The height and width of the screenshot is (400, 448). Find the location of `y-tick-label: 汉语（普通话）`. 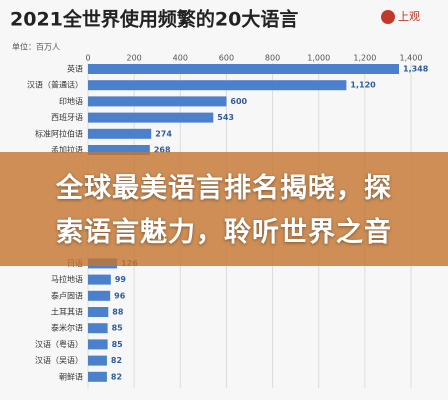

y-tick-label: 汉语（普通话） is located at coordinates (55, 85).